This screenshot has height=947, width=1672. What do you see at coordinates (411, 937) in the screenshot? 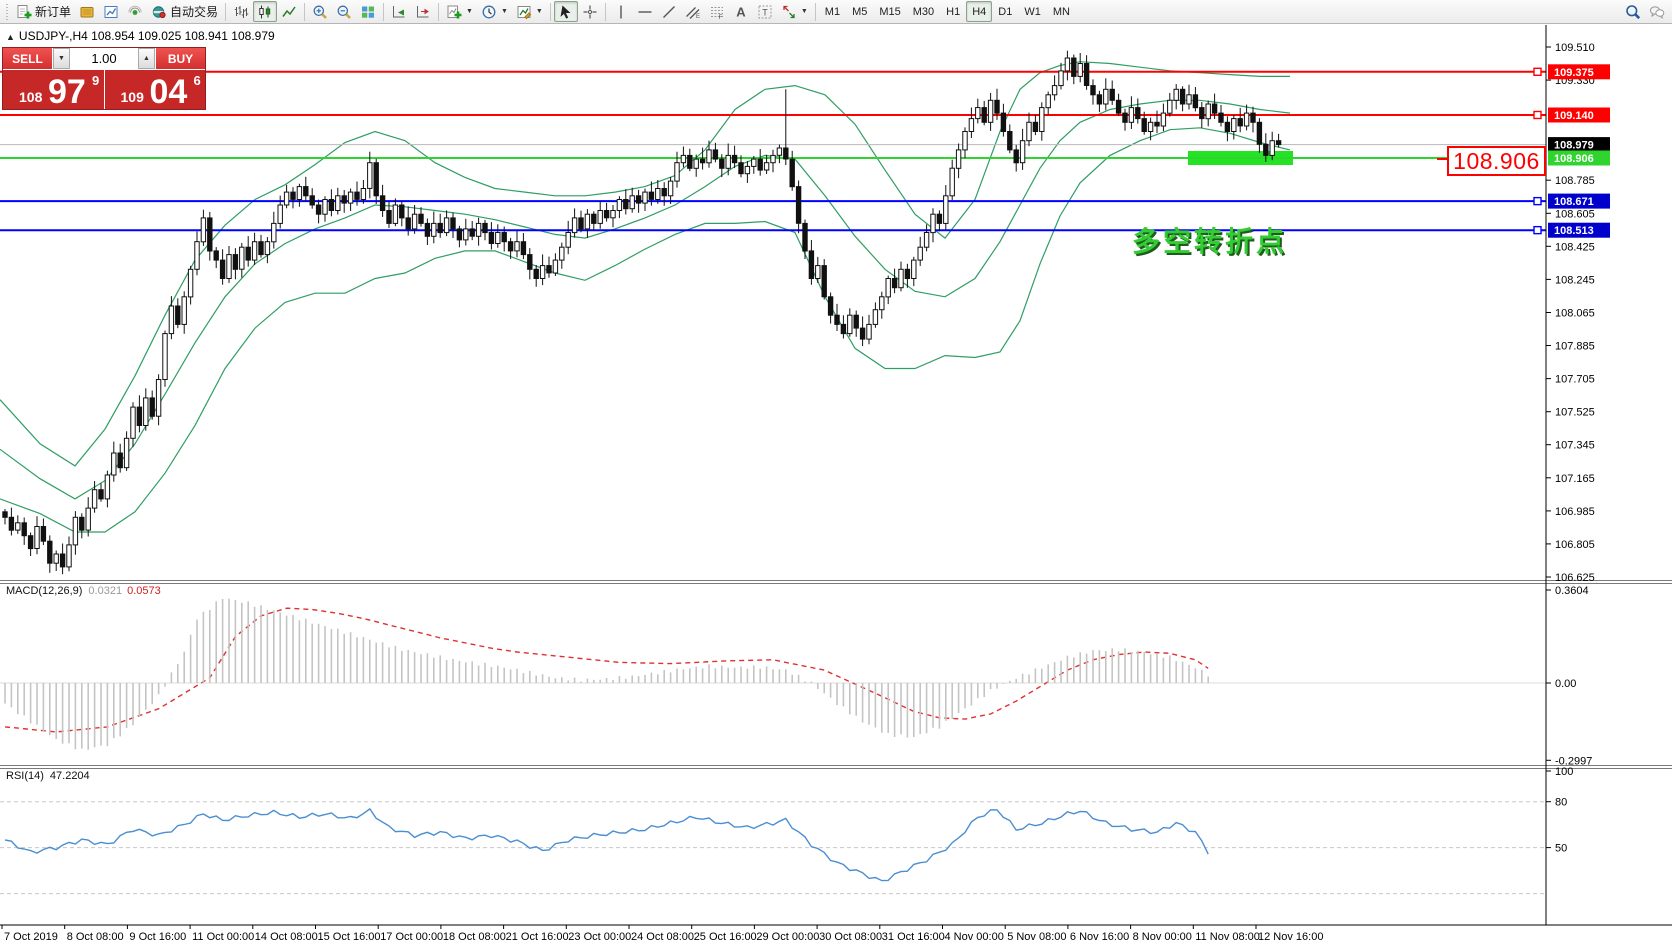
I see `svg-text: 17 Oct 00:00` at bounding box center [411, 937].